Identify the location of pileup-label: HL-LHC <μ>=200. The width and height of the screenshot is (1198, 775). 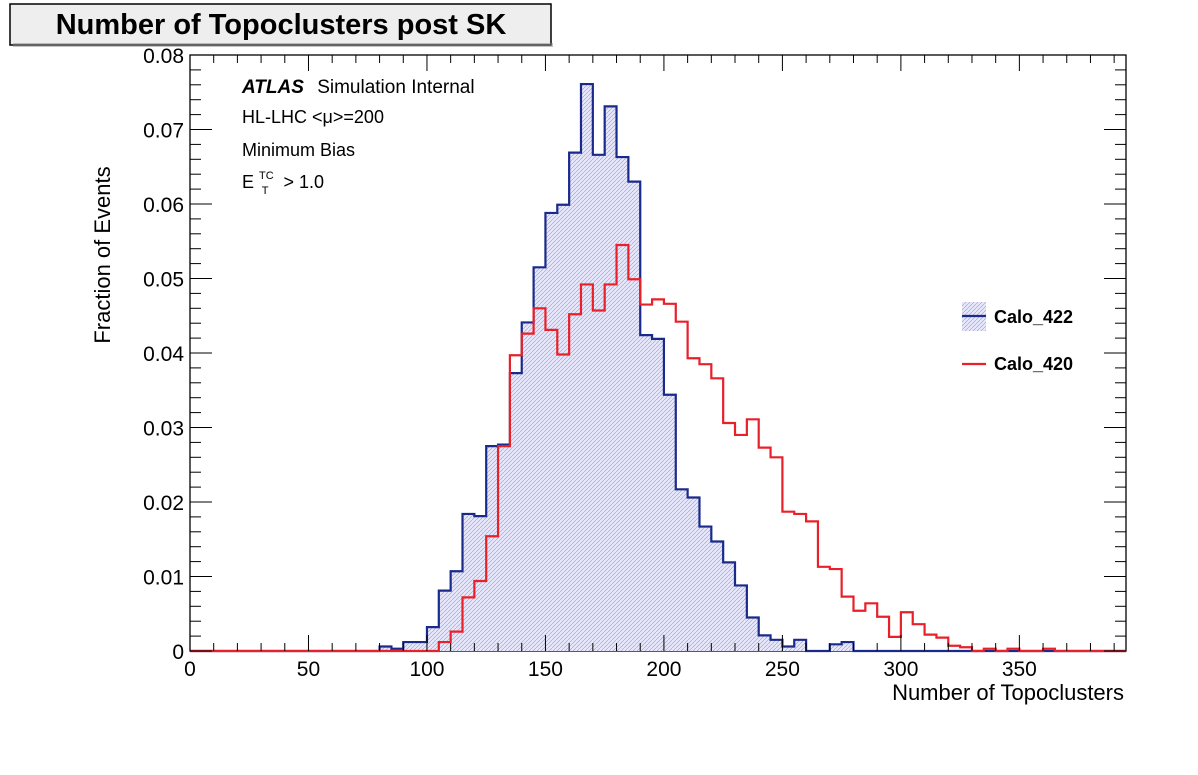
(313, 117).